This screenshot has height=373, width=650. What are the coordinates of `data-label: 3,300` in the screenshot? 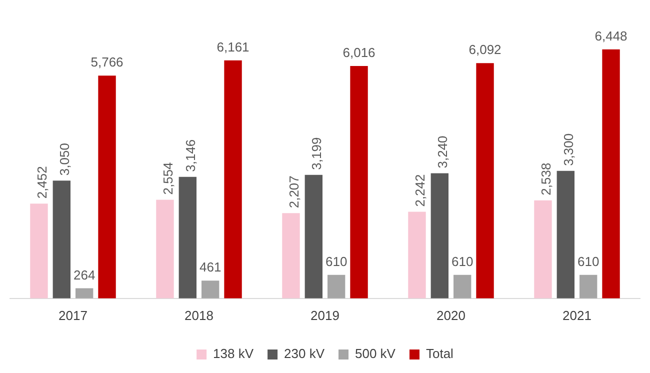 It's located at (568, 149).